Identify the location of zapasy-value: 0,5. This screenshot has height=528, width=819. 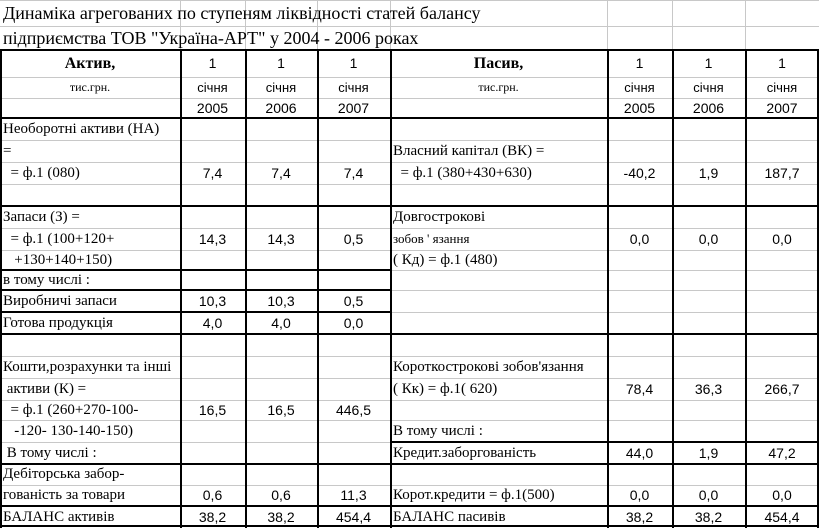
(353, 239).